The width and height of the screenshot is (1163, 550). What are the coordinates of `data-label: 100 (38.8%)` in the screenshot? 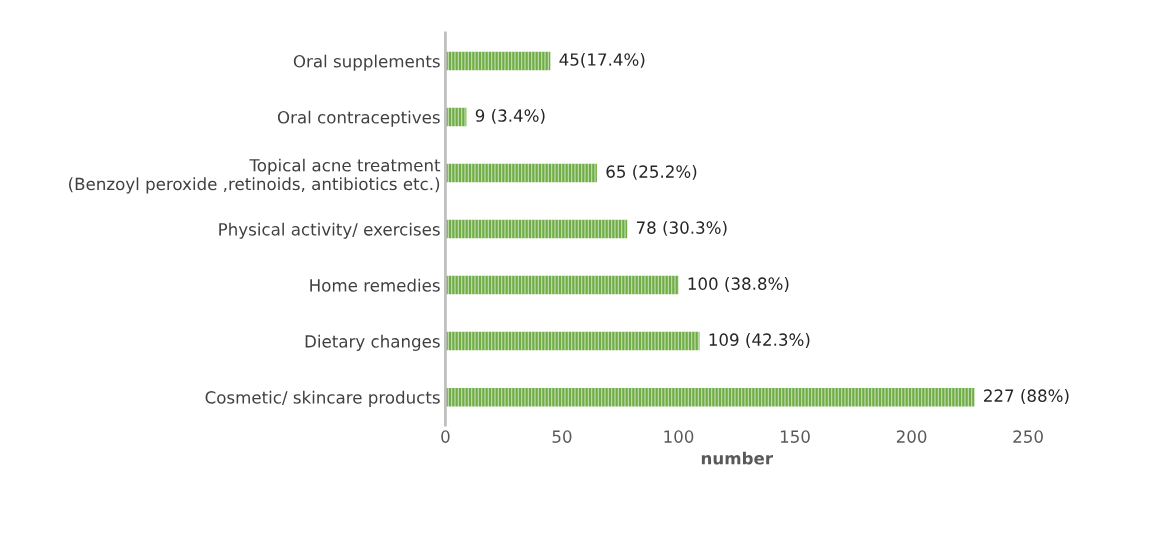 It's located at (738, 284).